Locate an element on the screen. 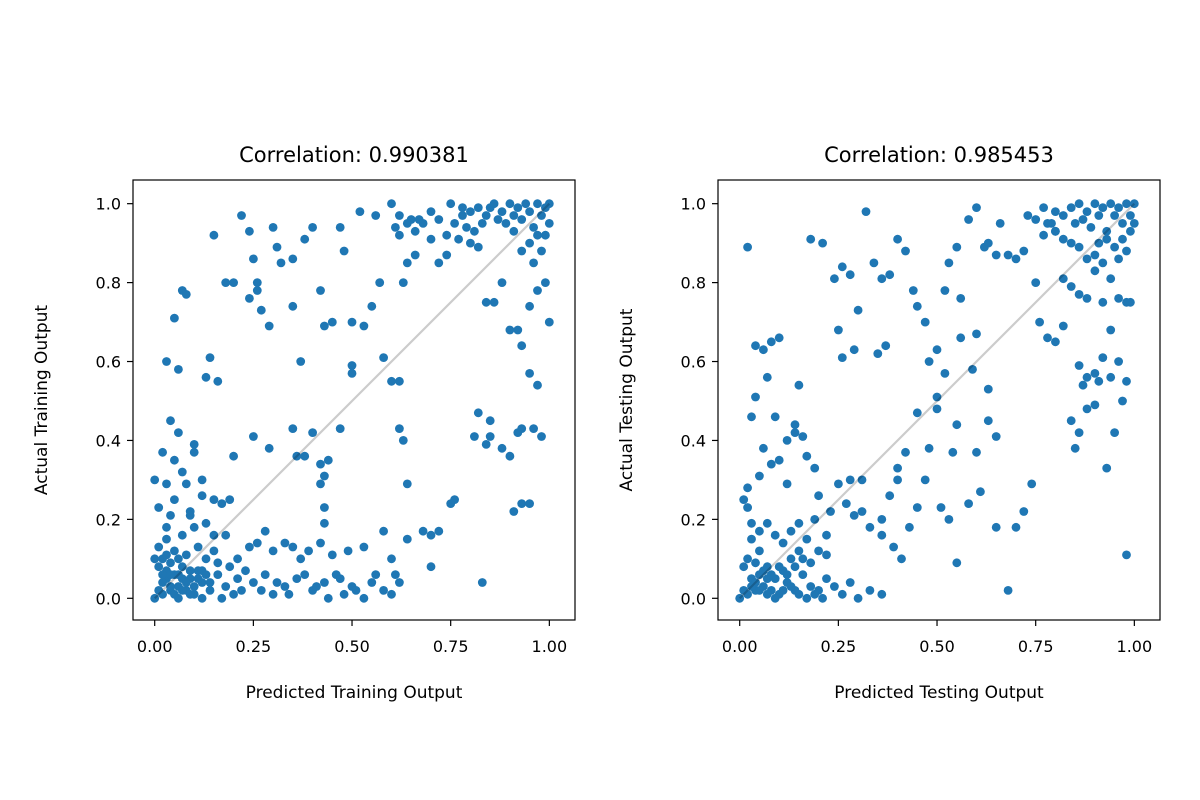  testing-x-ticks: 0.00 0.25 0.50 0.75 1.00 is located at coordinates (937, 638).